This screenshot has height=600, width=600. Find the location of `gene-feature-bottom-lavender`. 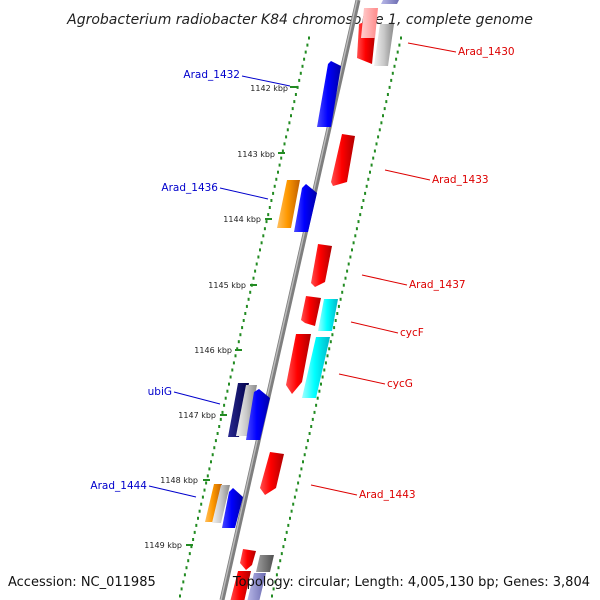

gene-feature-bottom-lavender is located at coordinates (256, 586).